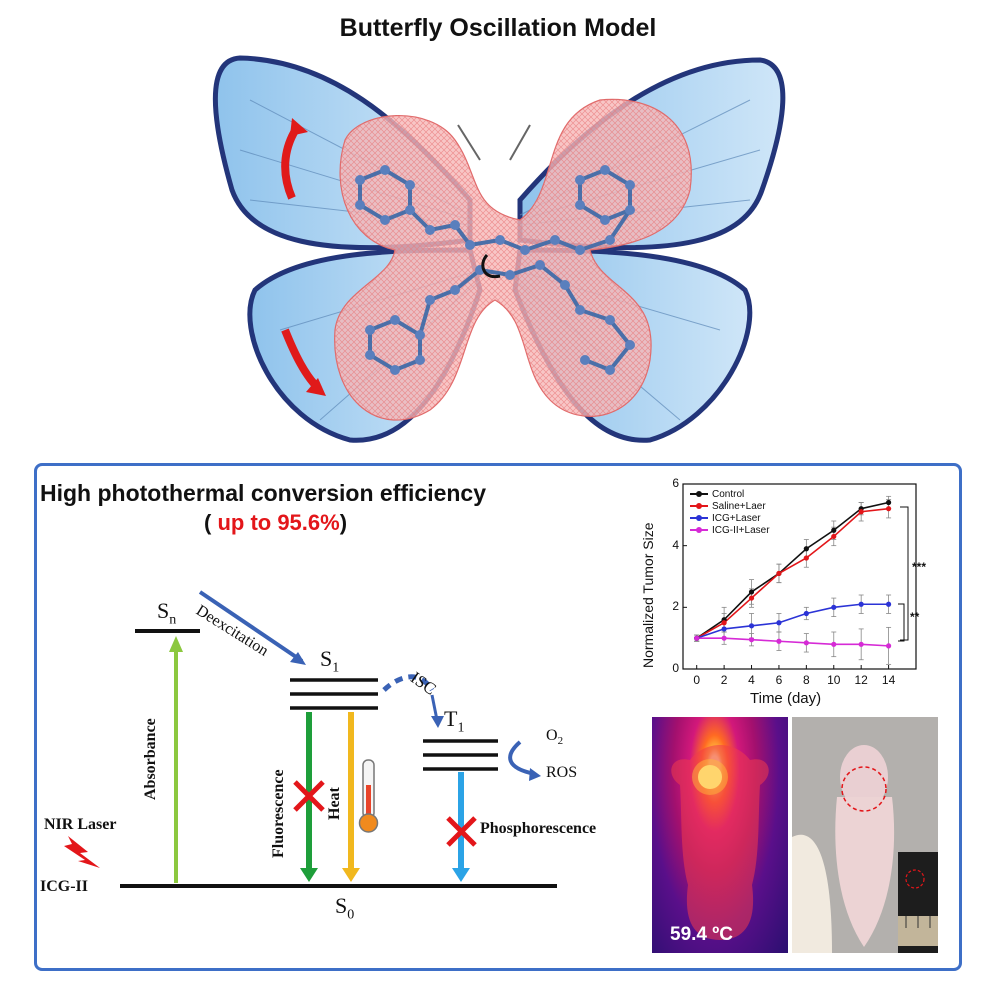 The image size is (996, 996). Describe the element at coordinates (82, 852) in the screenshot. I see `lightning-icon` at that location.